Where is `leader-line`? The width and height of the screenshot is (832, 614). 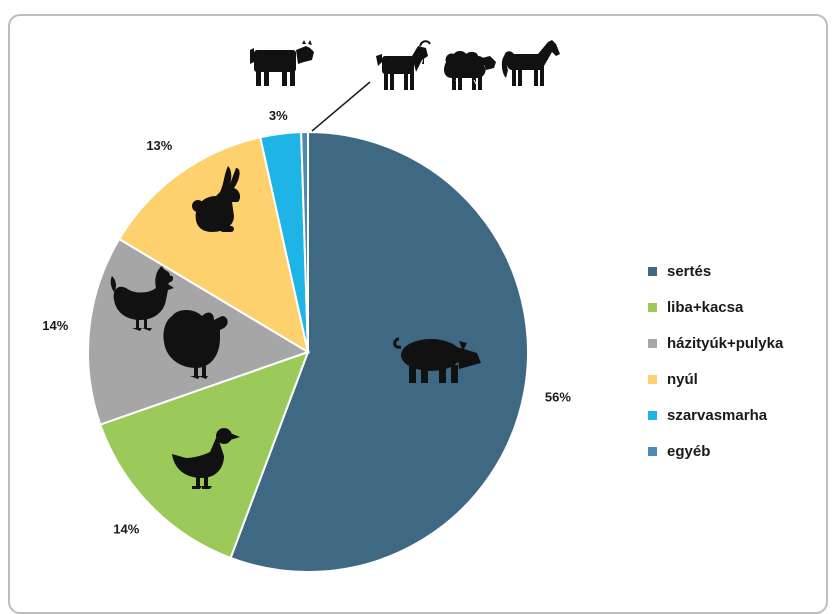 leader-line is located at coordinates (341, 106).